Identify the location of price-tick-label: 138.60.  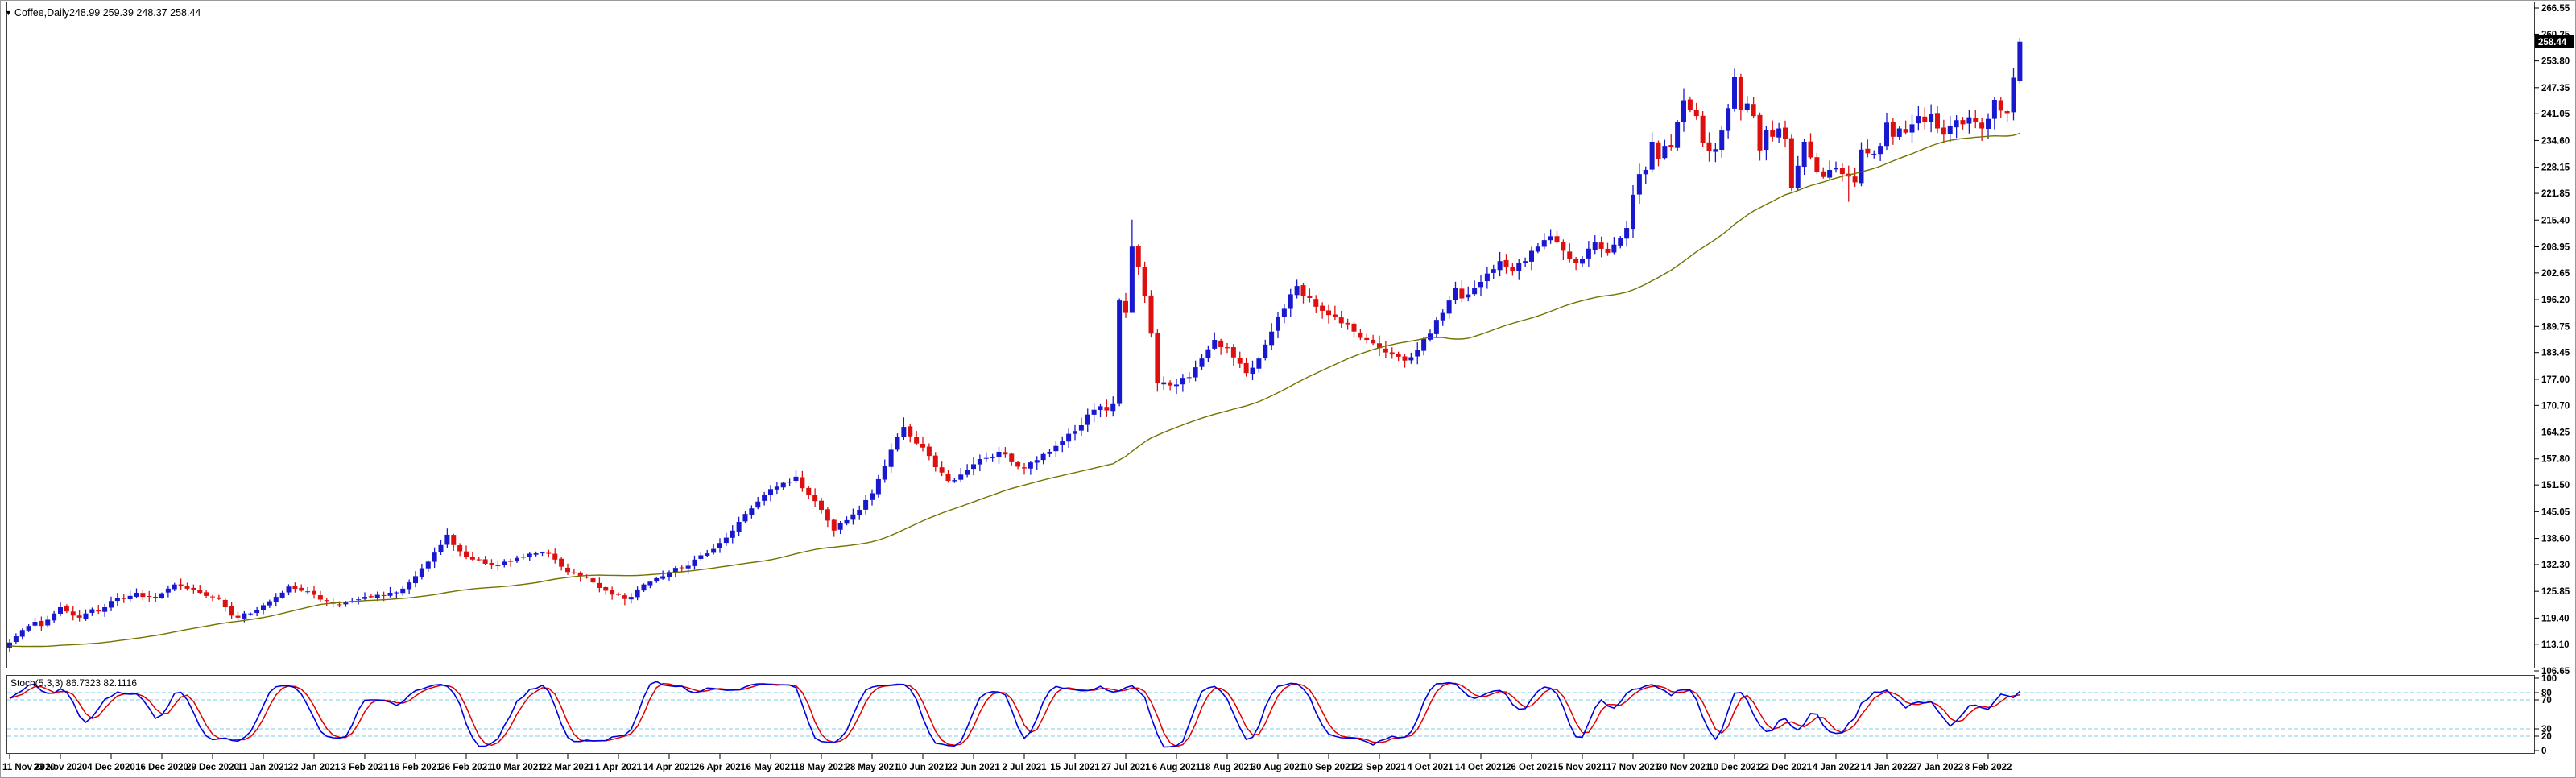
(2556, 539).